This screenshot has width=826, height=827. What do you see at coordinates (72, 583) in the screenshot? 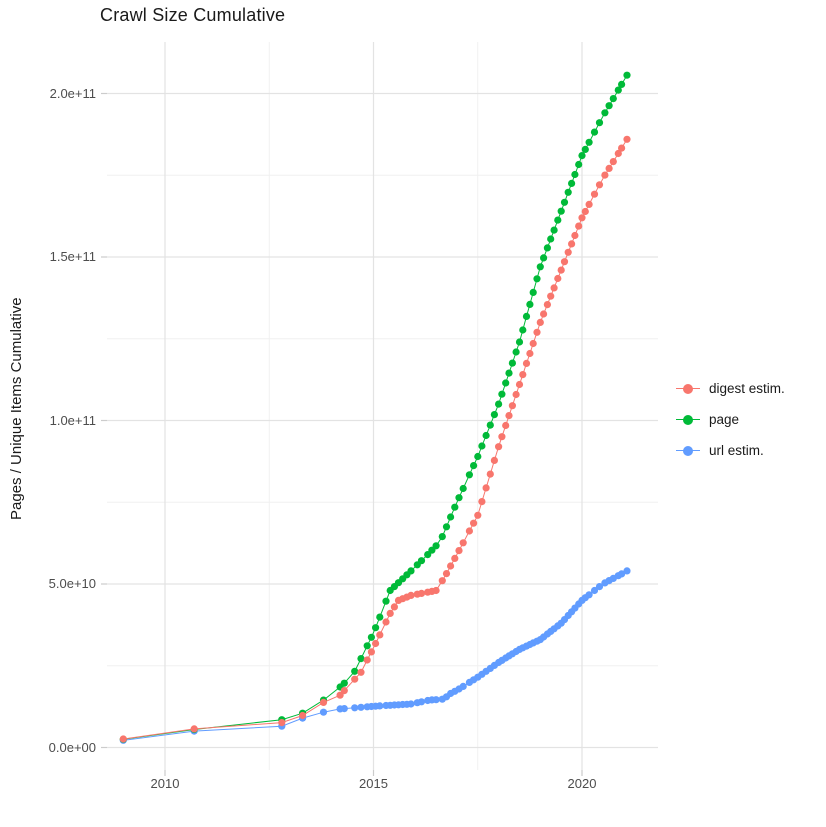
I see `y-tick-label: 5.0e+10` at bounding box center [72, 583].